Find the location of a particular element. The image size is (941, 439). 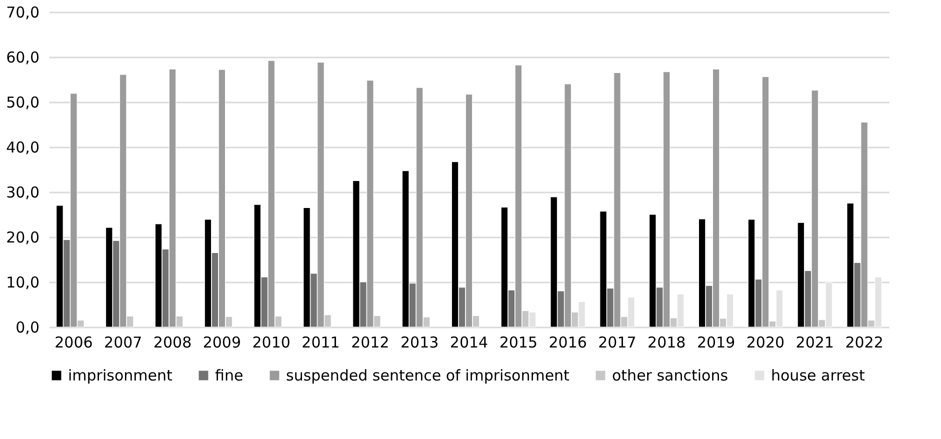

y-tick-label: 50,0 is located at coordinates (23, 103).